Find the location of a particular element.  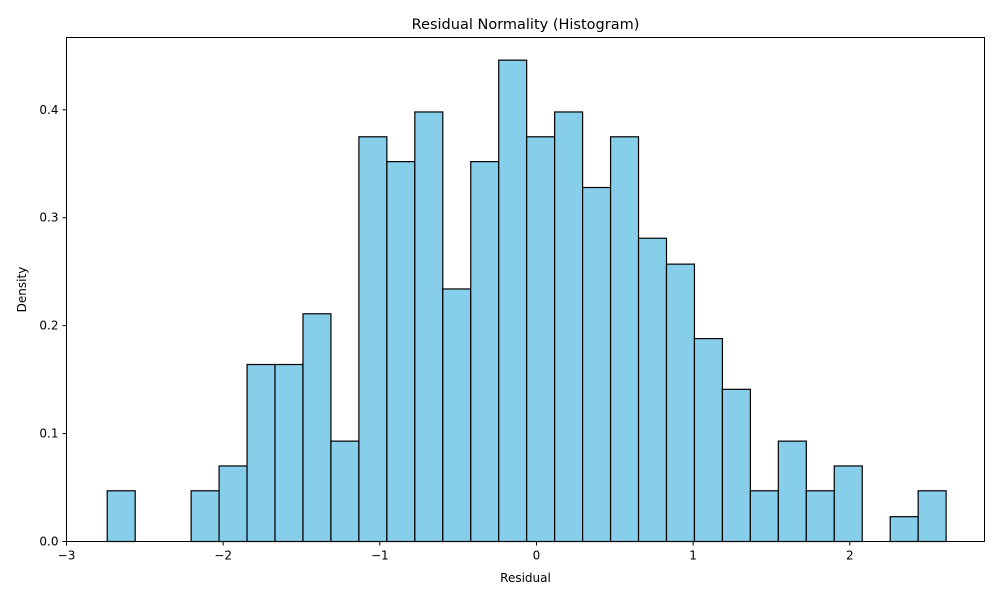

x-tick-label: −2 is located at coordinates (223, 556).